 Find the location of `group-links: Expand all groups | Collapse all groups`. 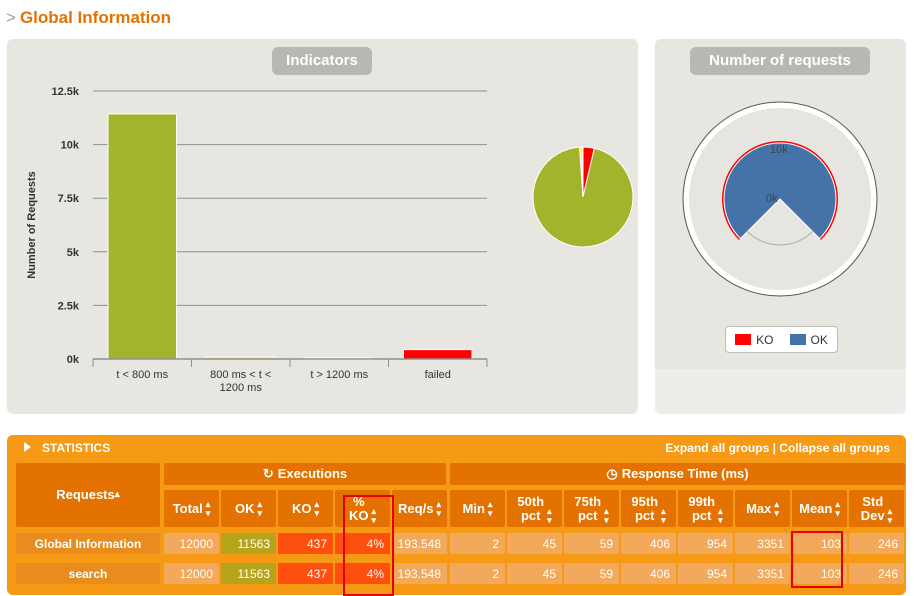

group-links: Expand all groups | Collapse all groups is located at coordinates (777, 448).